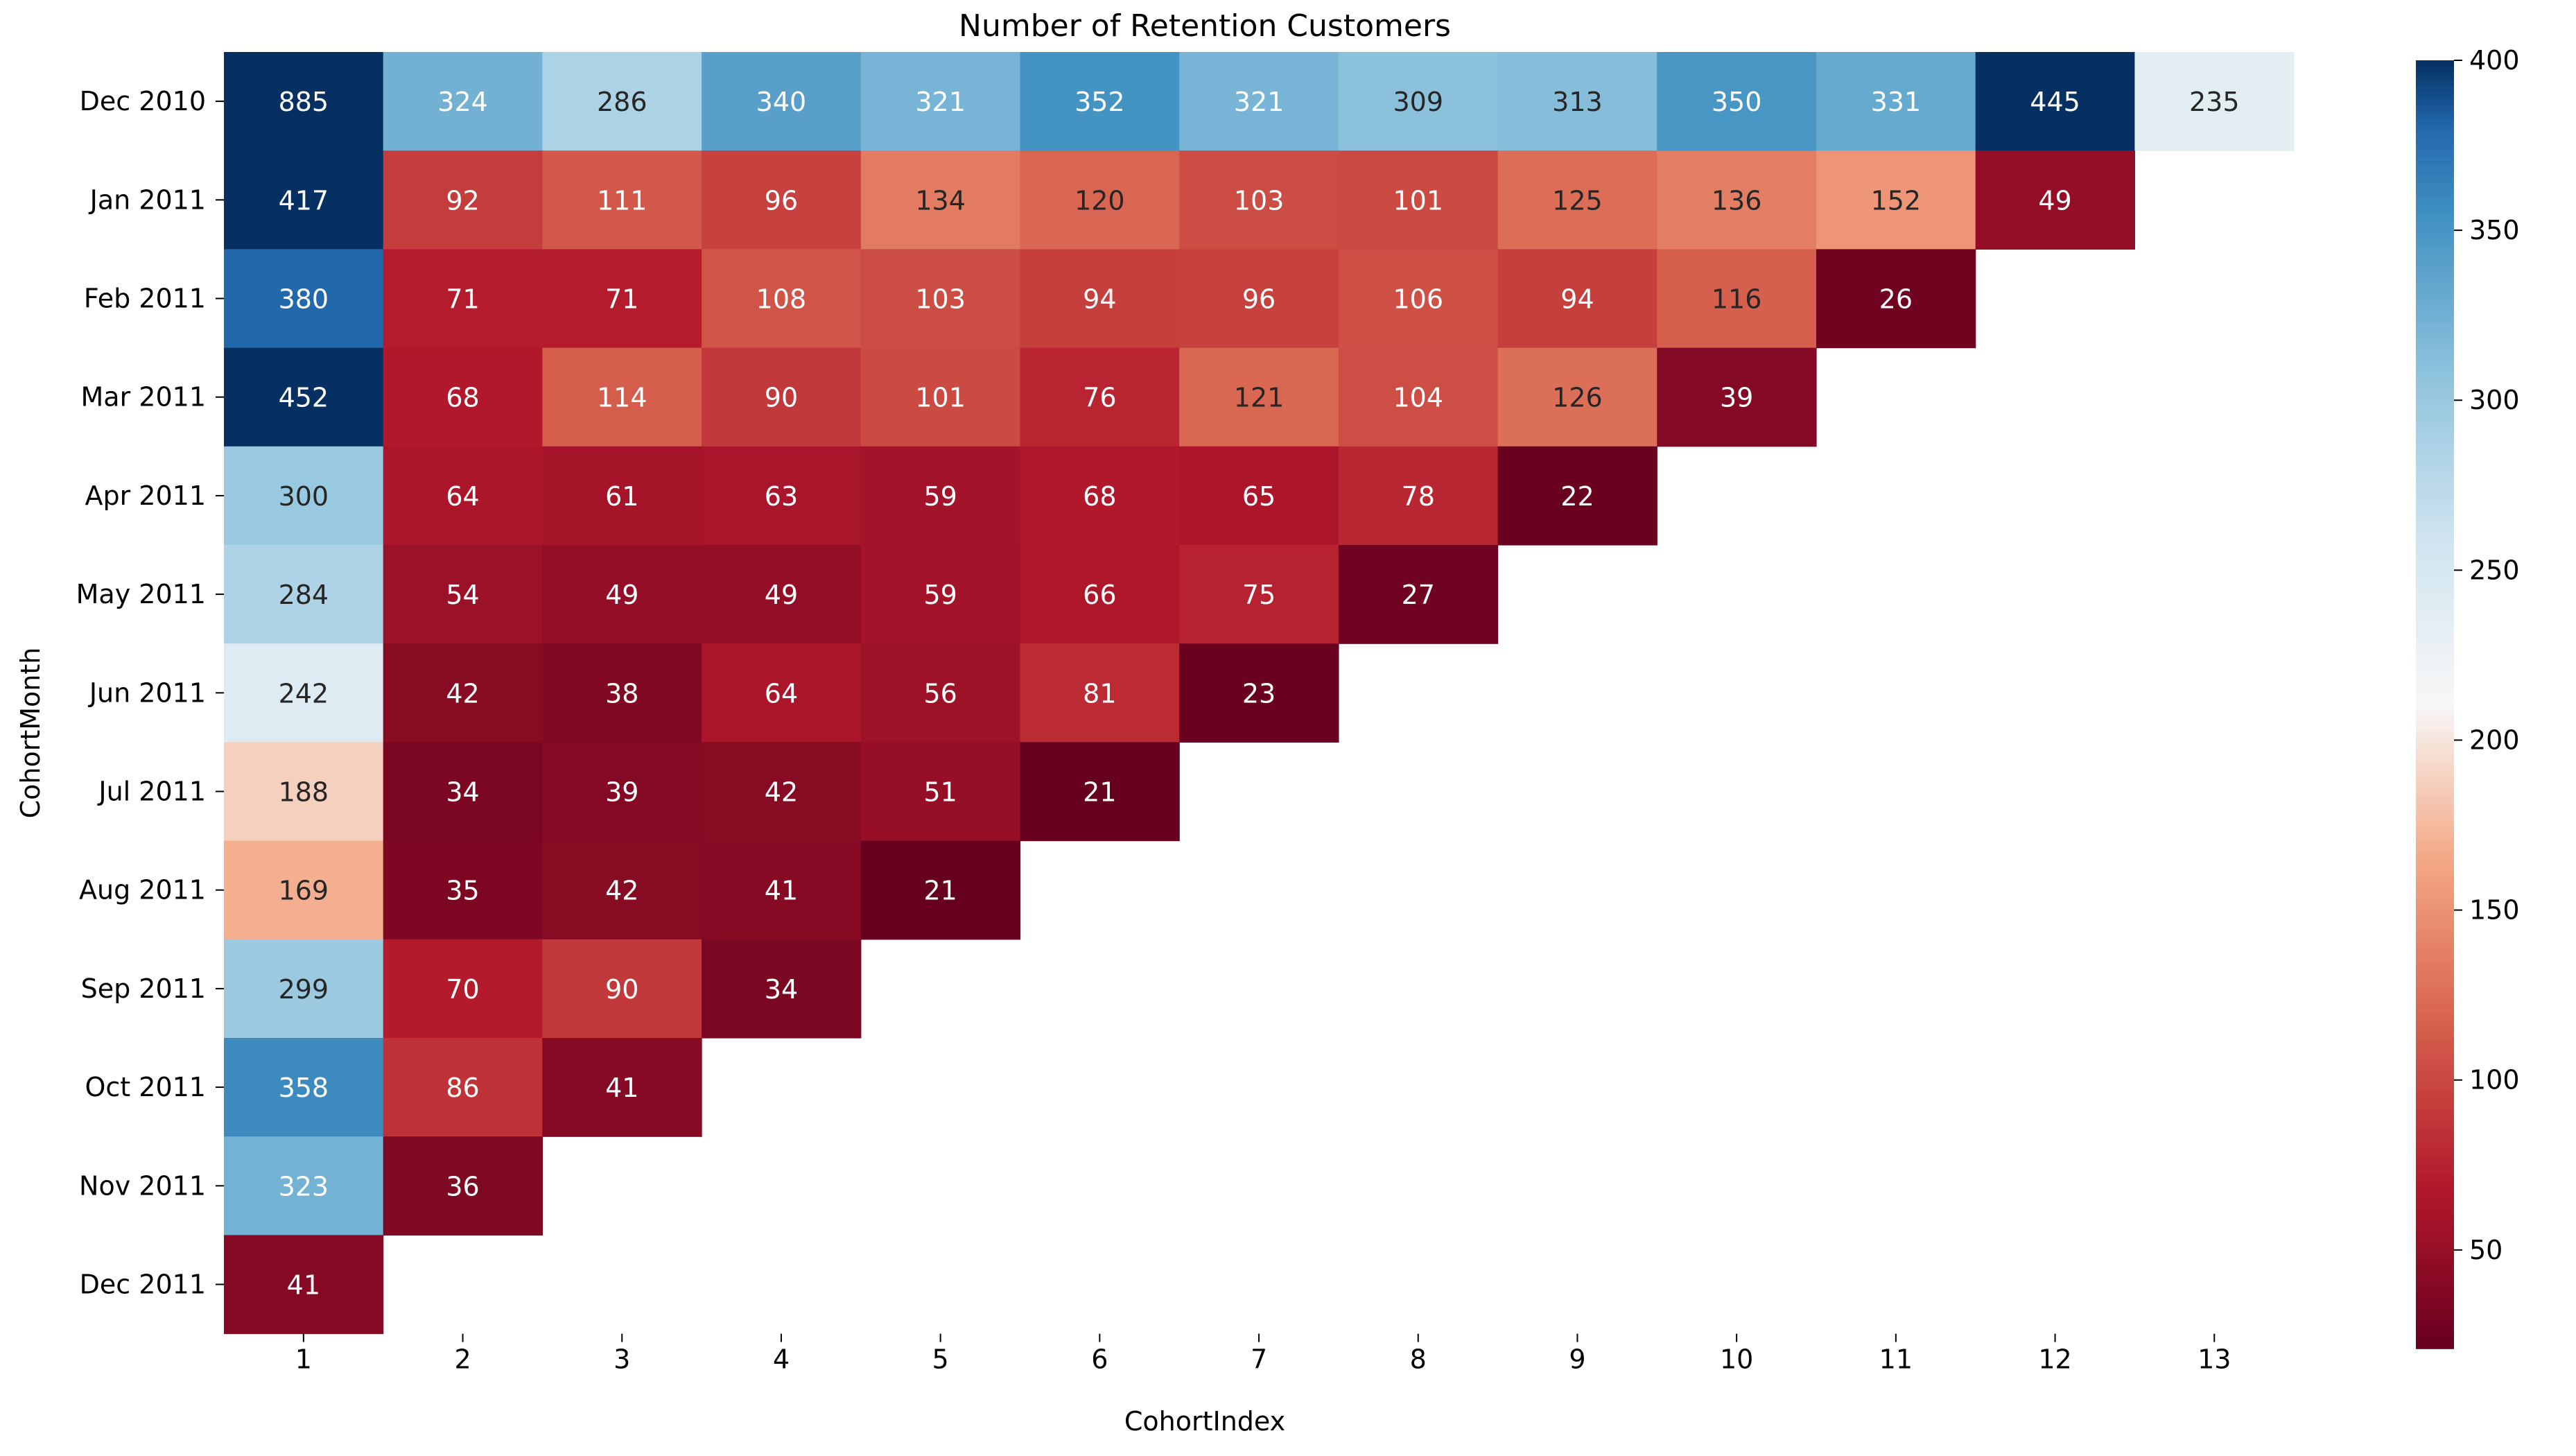 The width and height of the screenshot is (2576, 1456). Describe the element at coordinates (304, 299) in the screenshot. I see `cell-value-label: 380` at that location.